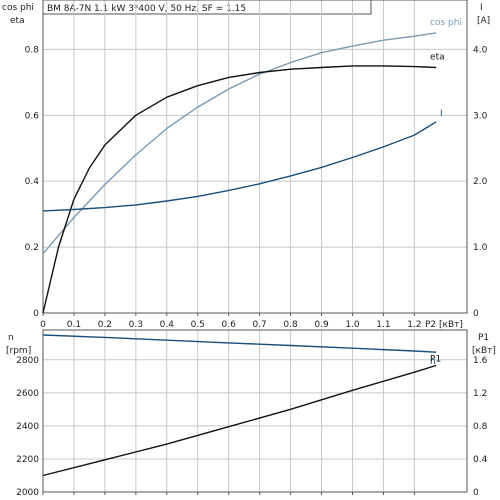  Describe the element at coordinates (383, 325) in the screenshot. I see `top-x-tick-label: 1.1` at that location.